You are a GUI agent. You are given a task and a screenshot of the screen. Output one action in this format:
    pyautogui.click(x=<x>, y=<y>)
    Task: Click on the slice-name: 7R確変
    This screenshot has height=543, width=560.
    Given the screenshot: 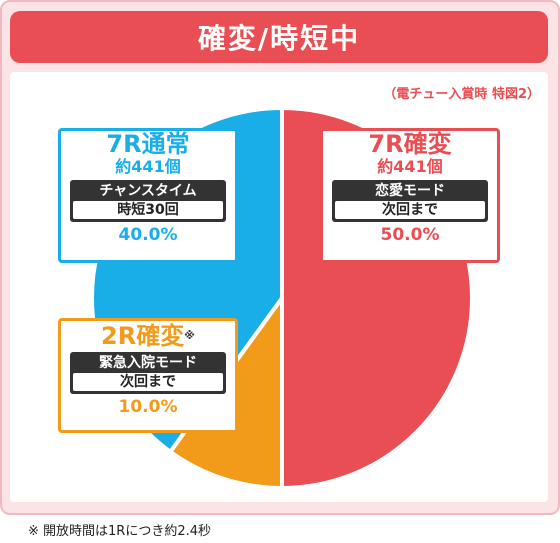 What is the action you would take?
    pyautogui.click(x=410, y=144)
    